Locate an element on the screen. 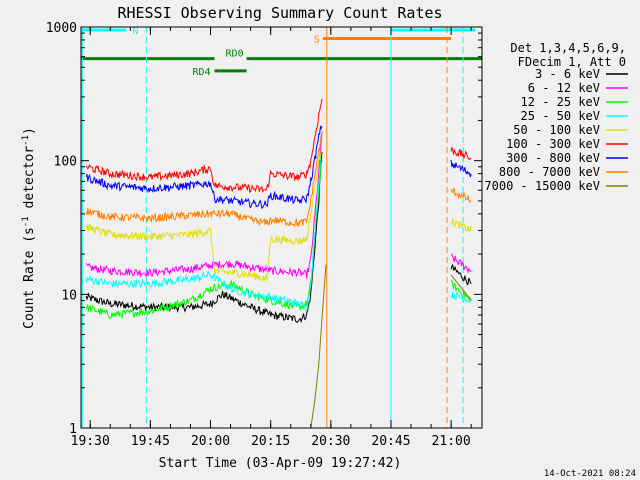 The height and width of the screenshot is (480, 640). x-tick-label: 21:00 is located at coordinates (451, 441).